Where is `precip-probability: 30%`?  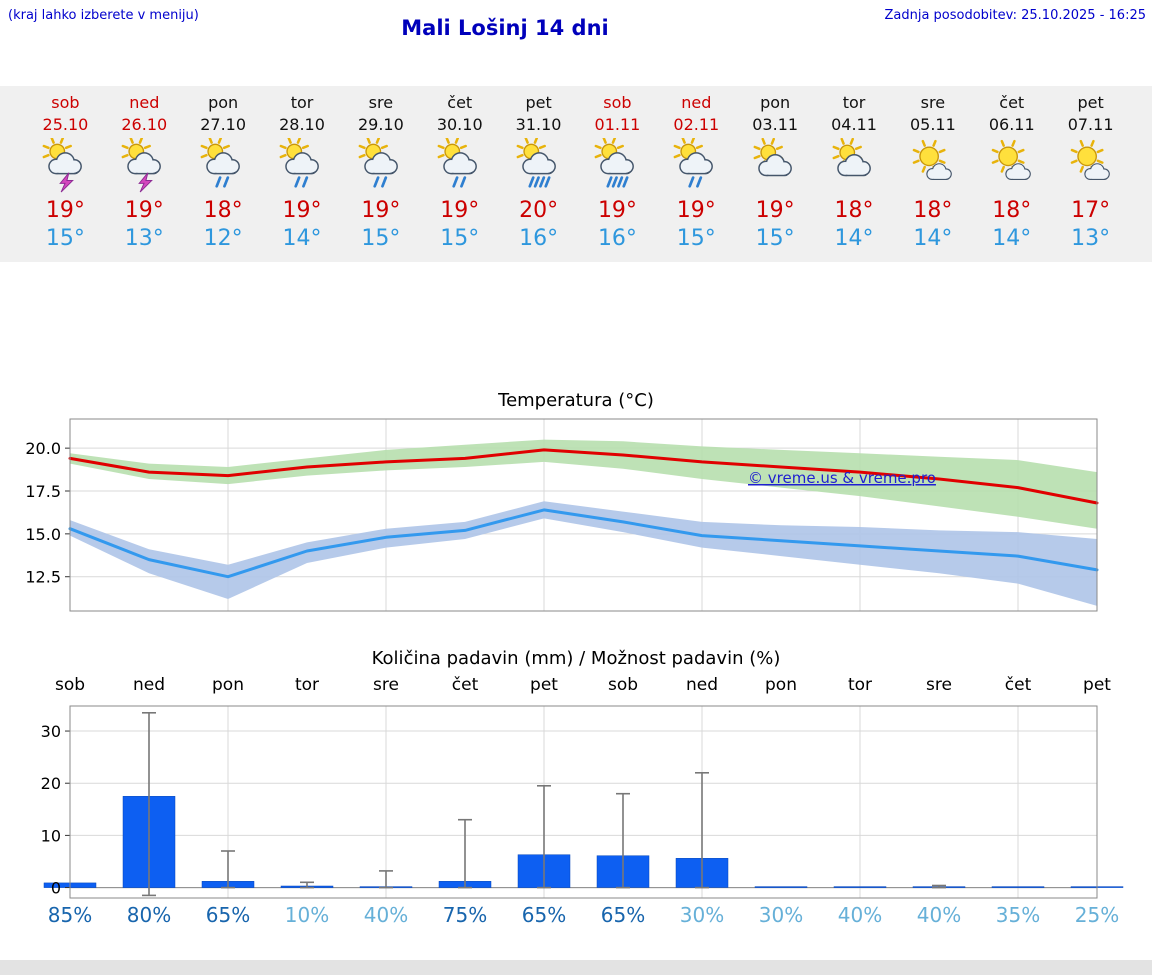
precip-probability: 30% is located at coordinates (702, 915).